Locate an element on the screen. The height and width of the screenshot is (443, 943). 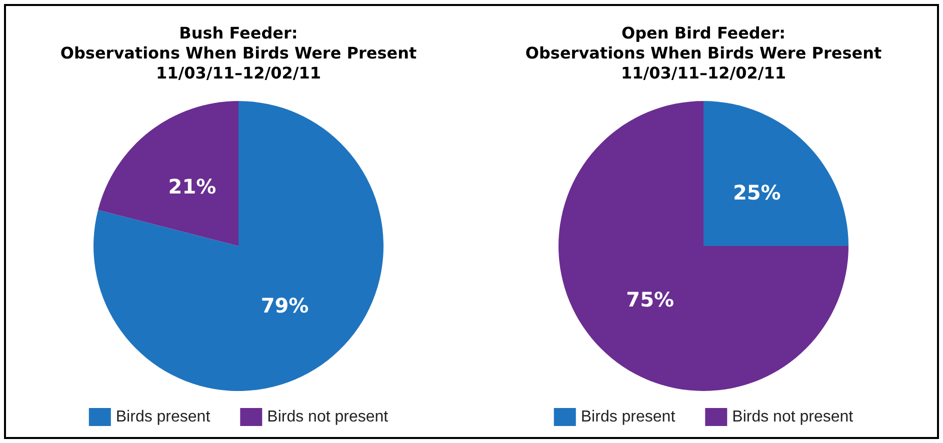
data-label: 75% is located at coordinates (650, 299).